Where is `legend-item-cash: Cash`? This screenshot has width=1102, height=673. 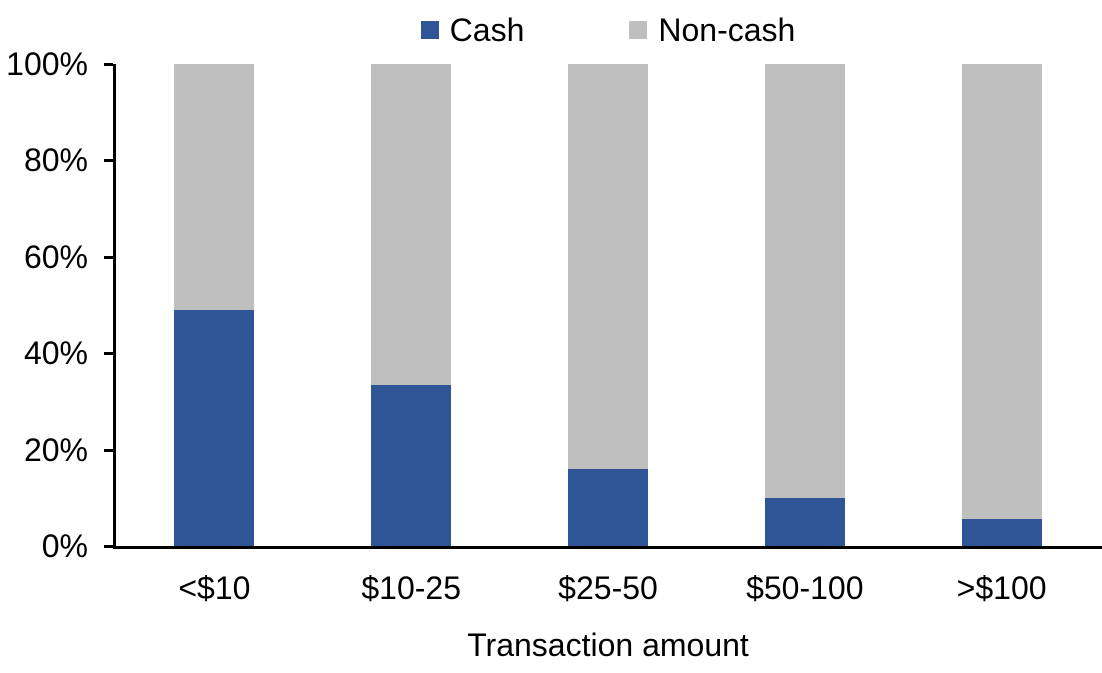 legend-item-cash: Cash is located at coordinates (472, 30).